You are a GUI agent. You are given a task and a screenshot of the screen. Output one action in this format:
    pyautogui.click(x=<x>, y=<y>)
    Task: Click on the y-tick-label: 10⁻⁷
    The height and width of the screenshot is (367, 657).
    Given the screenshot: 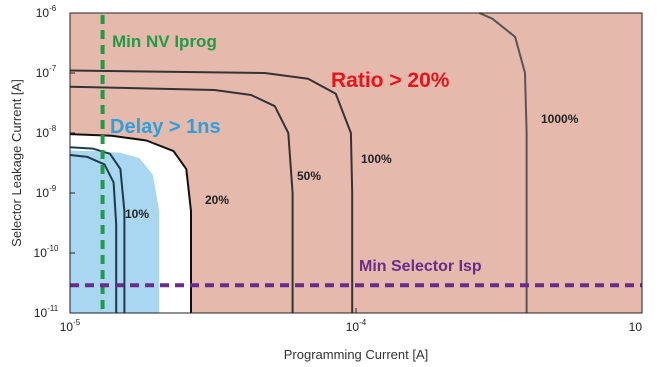 What is the action you would take?
    pyautogui.click(x=46, y=72)
    